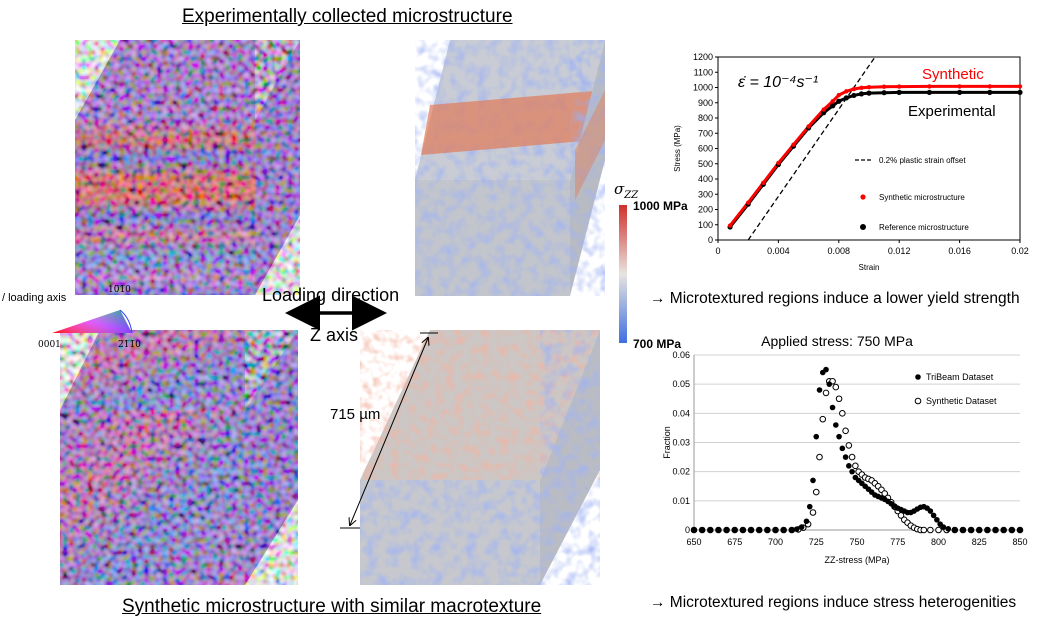 Image resolution: width=1045 pixels, height=628 pixels. What do you see at coordinates (717, 251) in the screenshot?
I see `x-tick-label: 0` at bounding box center [717, 251].